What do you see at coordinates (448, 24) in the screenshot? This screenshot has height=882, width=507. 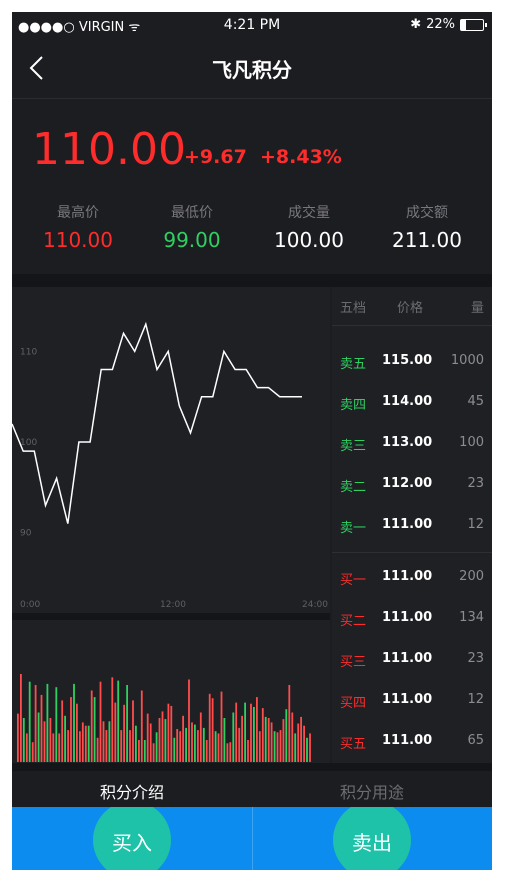 I see `status-right: ✱ 22%` at bounding box center [448, 24].